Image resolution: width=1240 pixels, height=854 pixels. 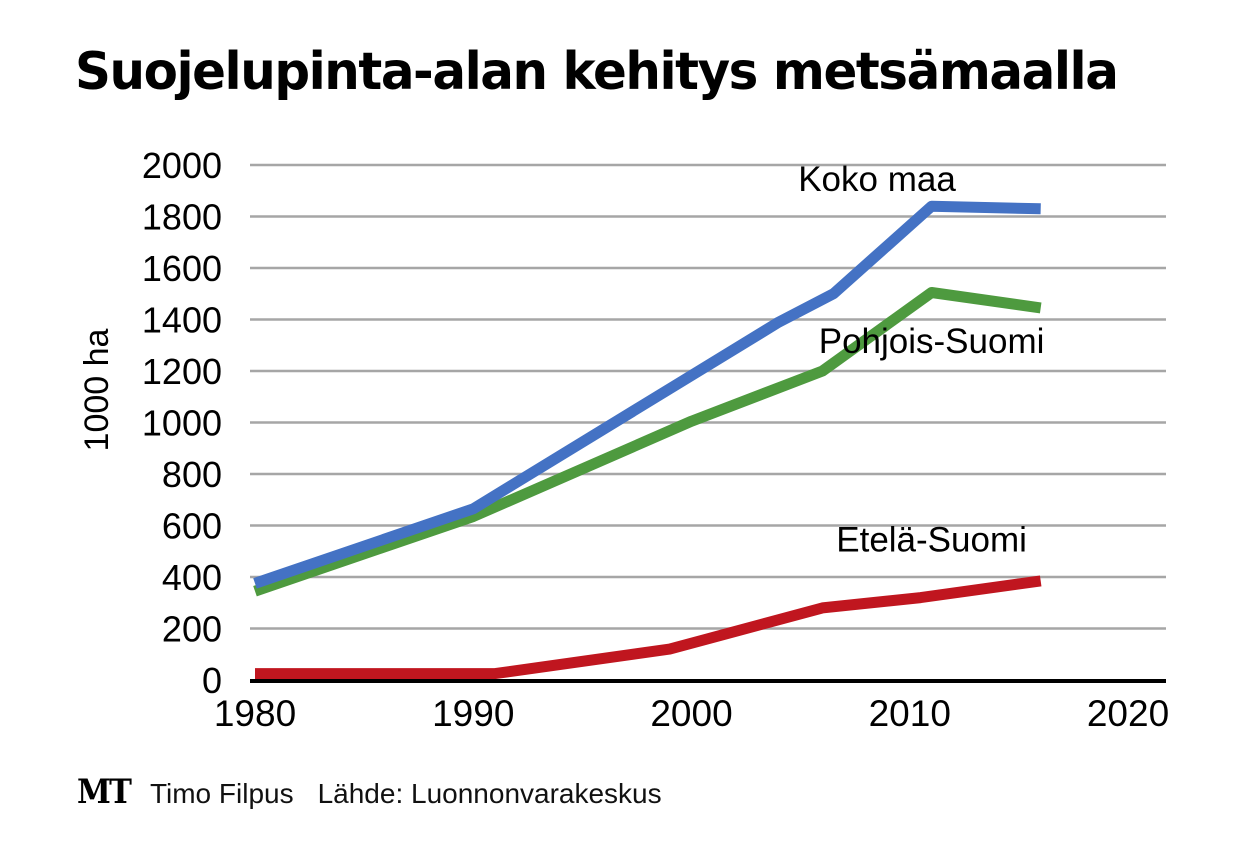 I want to click on x-tick-label: 2000, so click(x=691, y=713).